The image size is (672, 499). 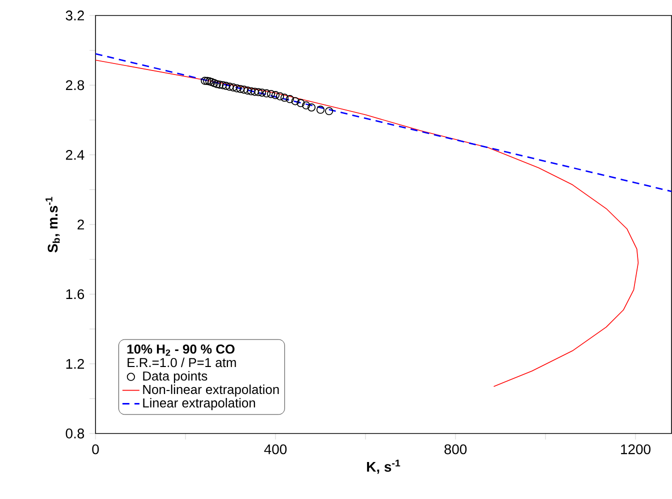 I want to click on x-tick-label: 1200, so click(x=635, y=449).